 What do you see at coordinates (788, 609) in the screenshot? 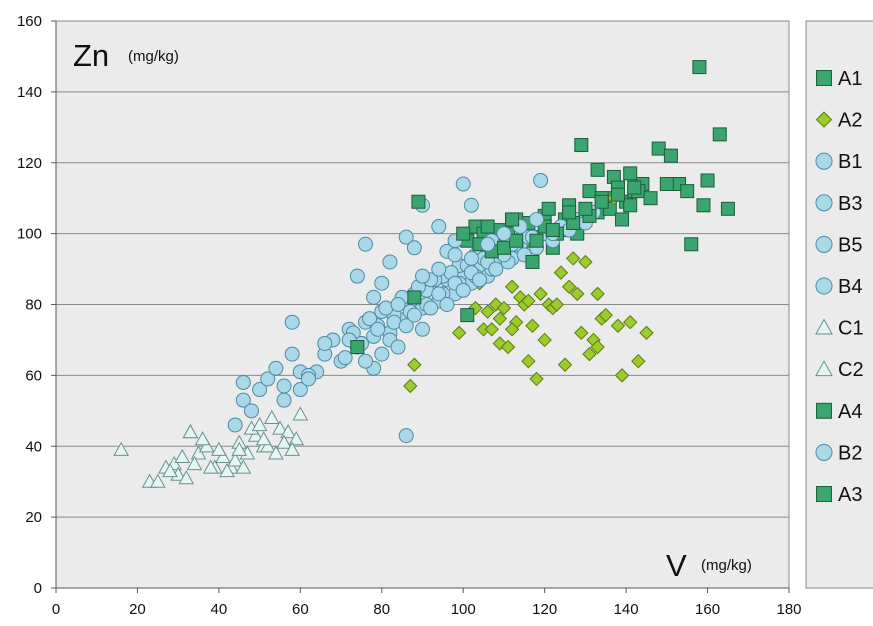
I see `x-tick-label: 180` at bounding box center [788, 609].